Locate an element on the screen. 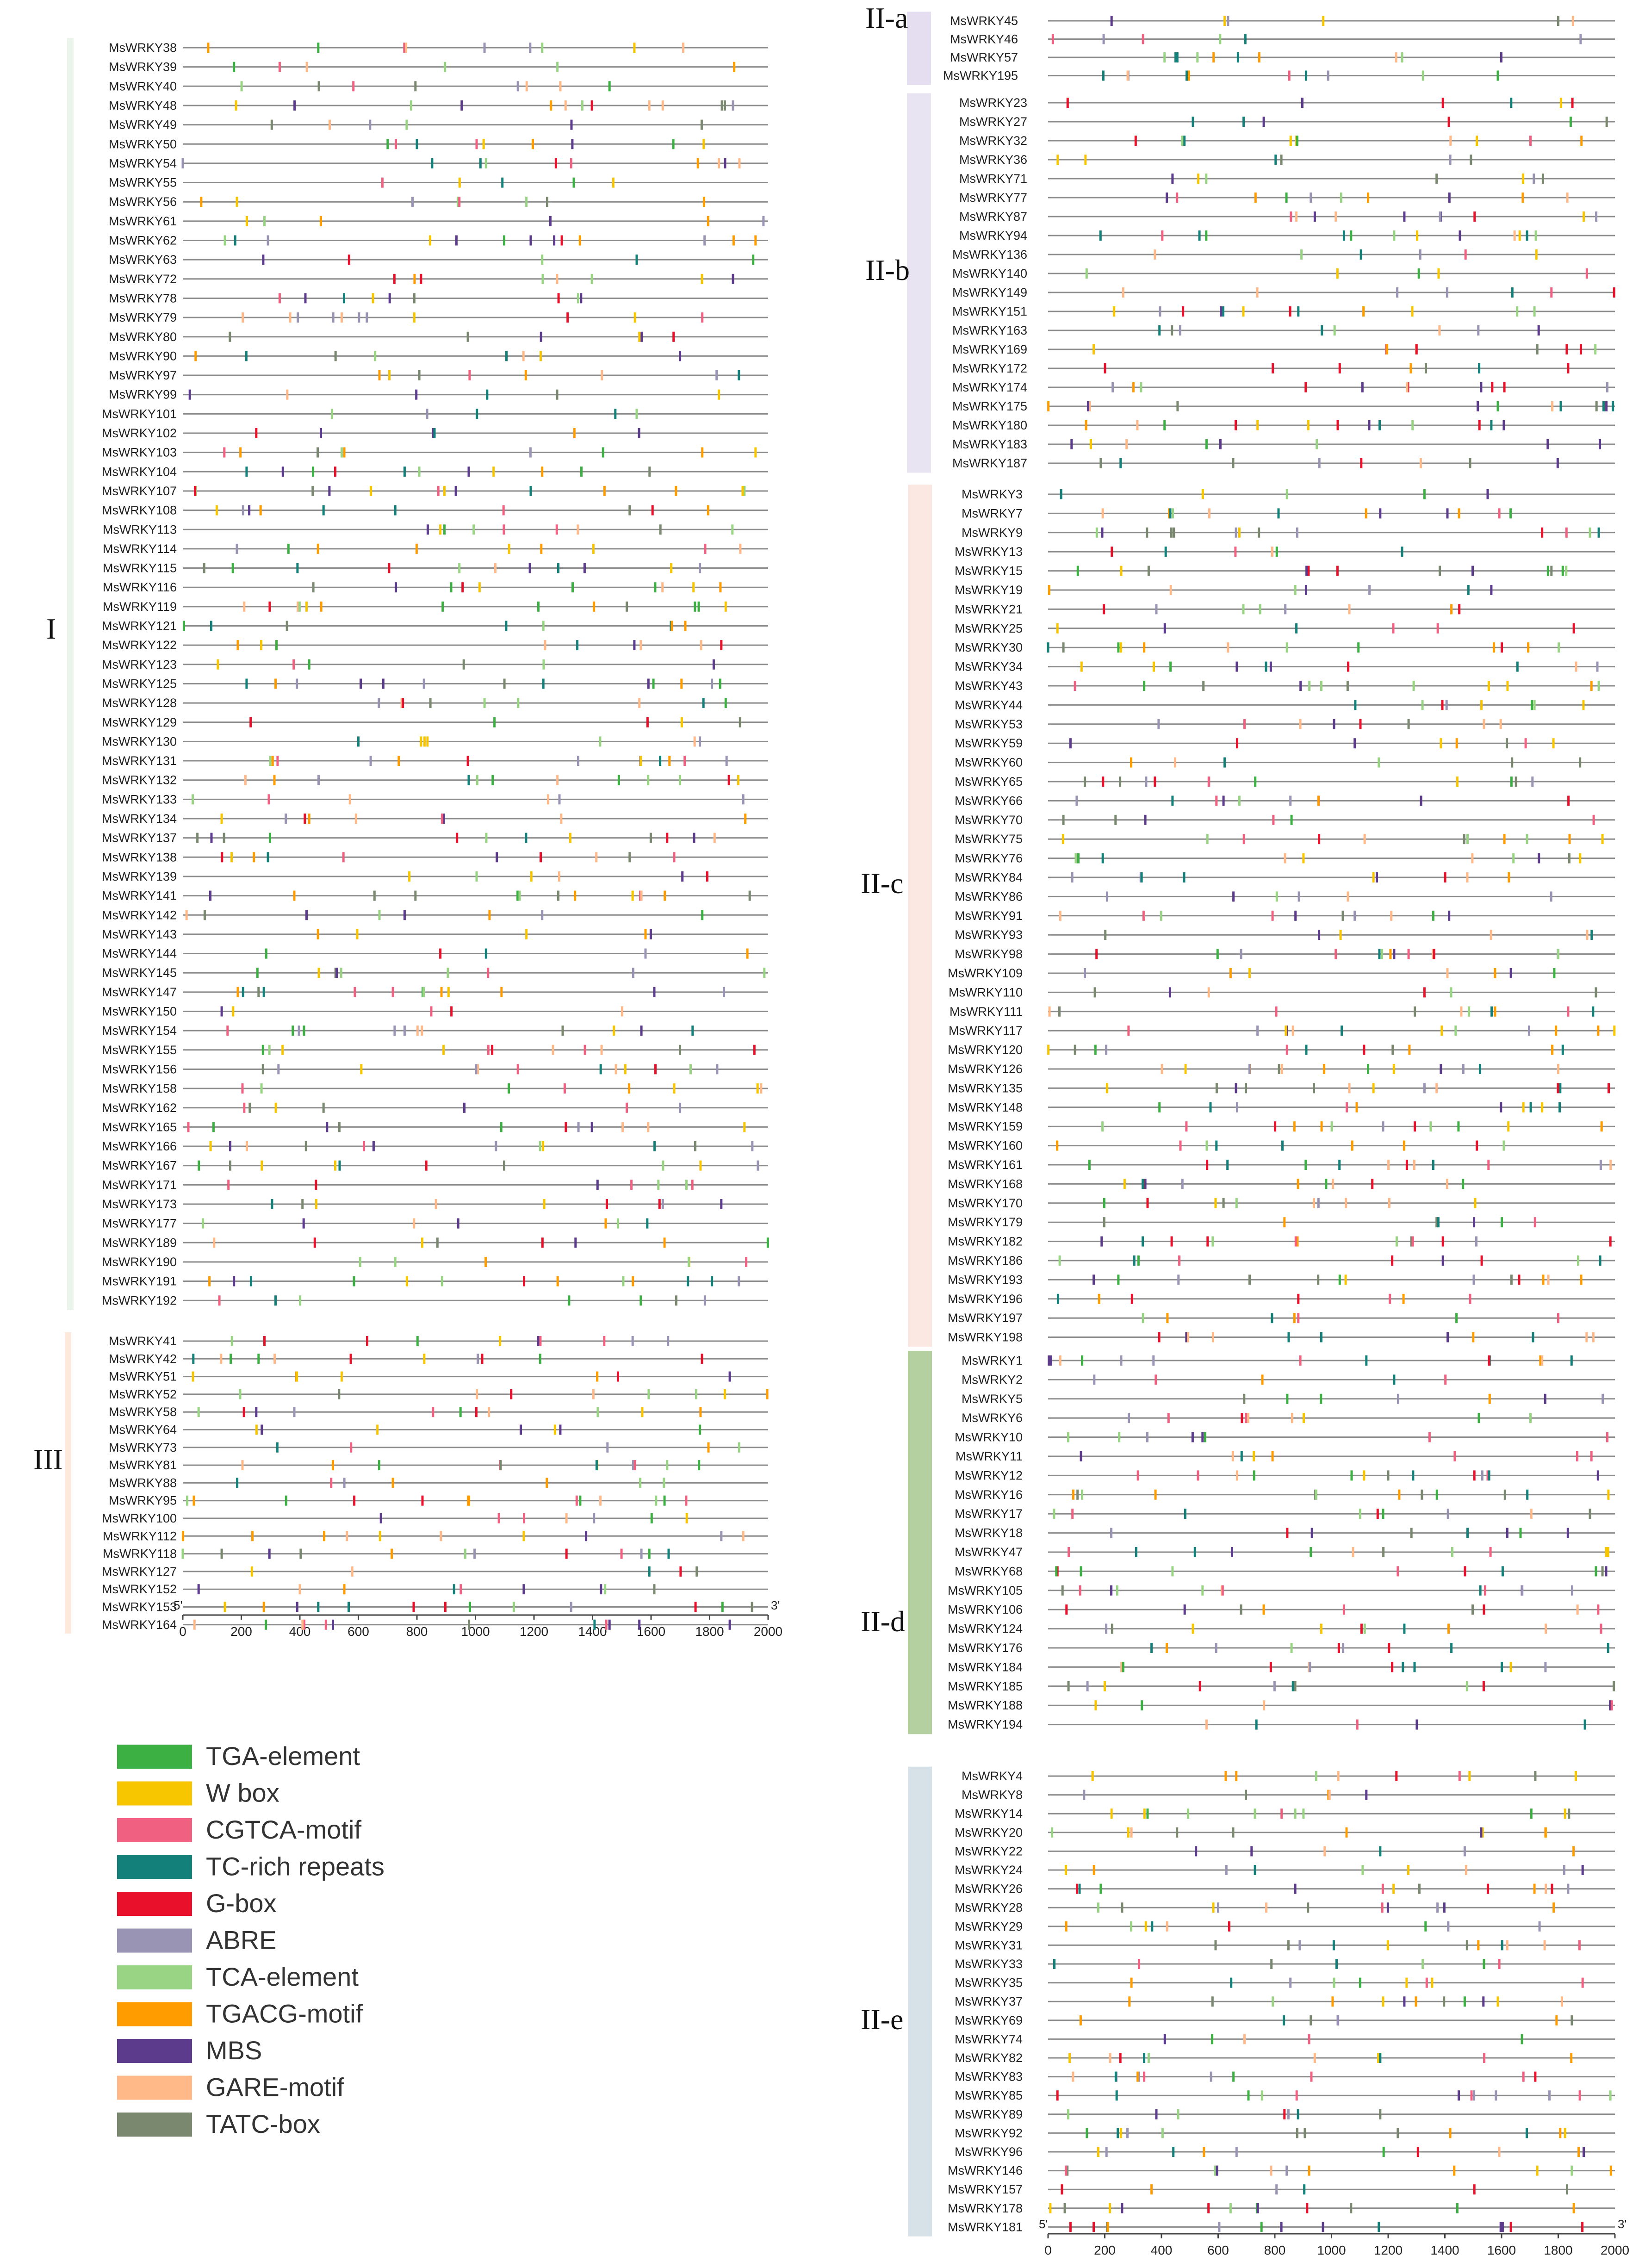 Image resolution: width=1645 pixels, height=2268 pixels. gene-label: MsWRKY177 is located at coordinates (139, 1223).